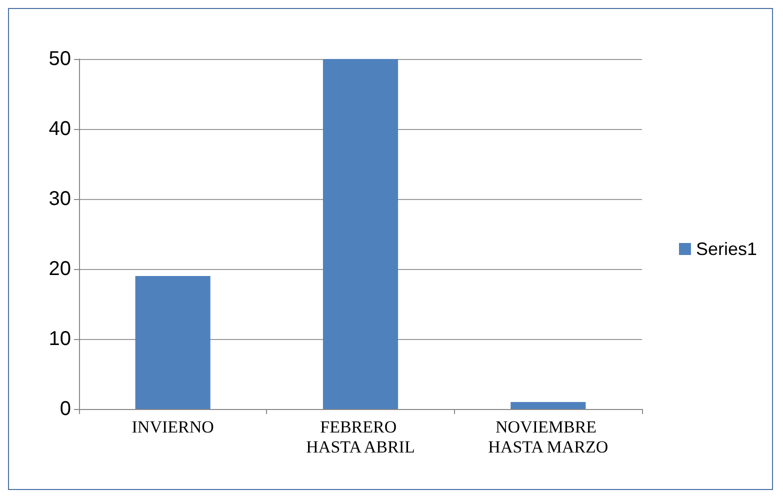 The image size is (783, 500). What do you see at coordinates (65, 409) in the screenshot?
I see `y-tick-label: 0` at bounding box center [65, 409].